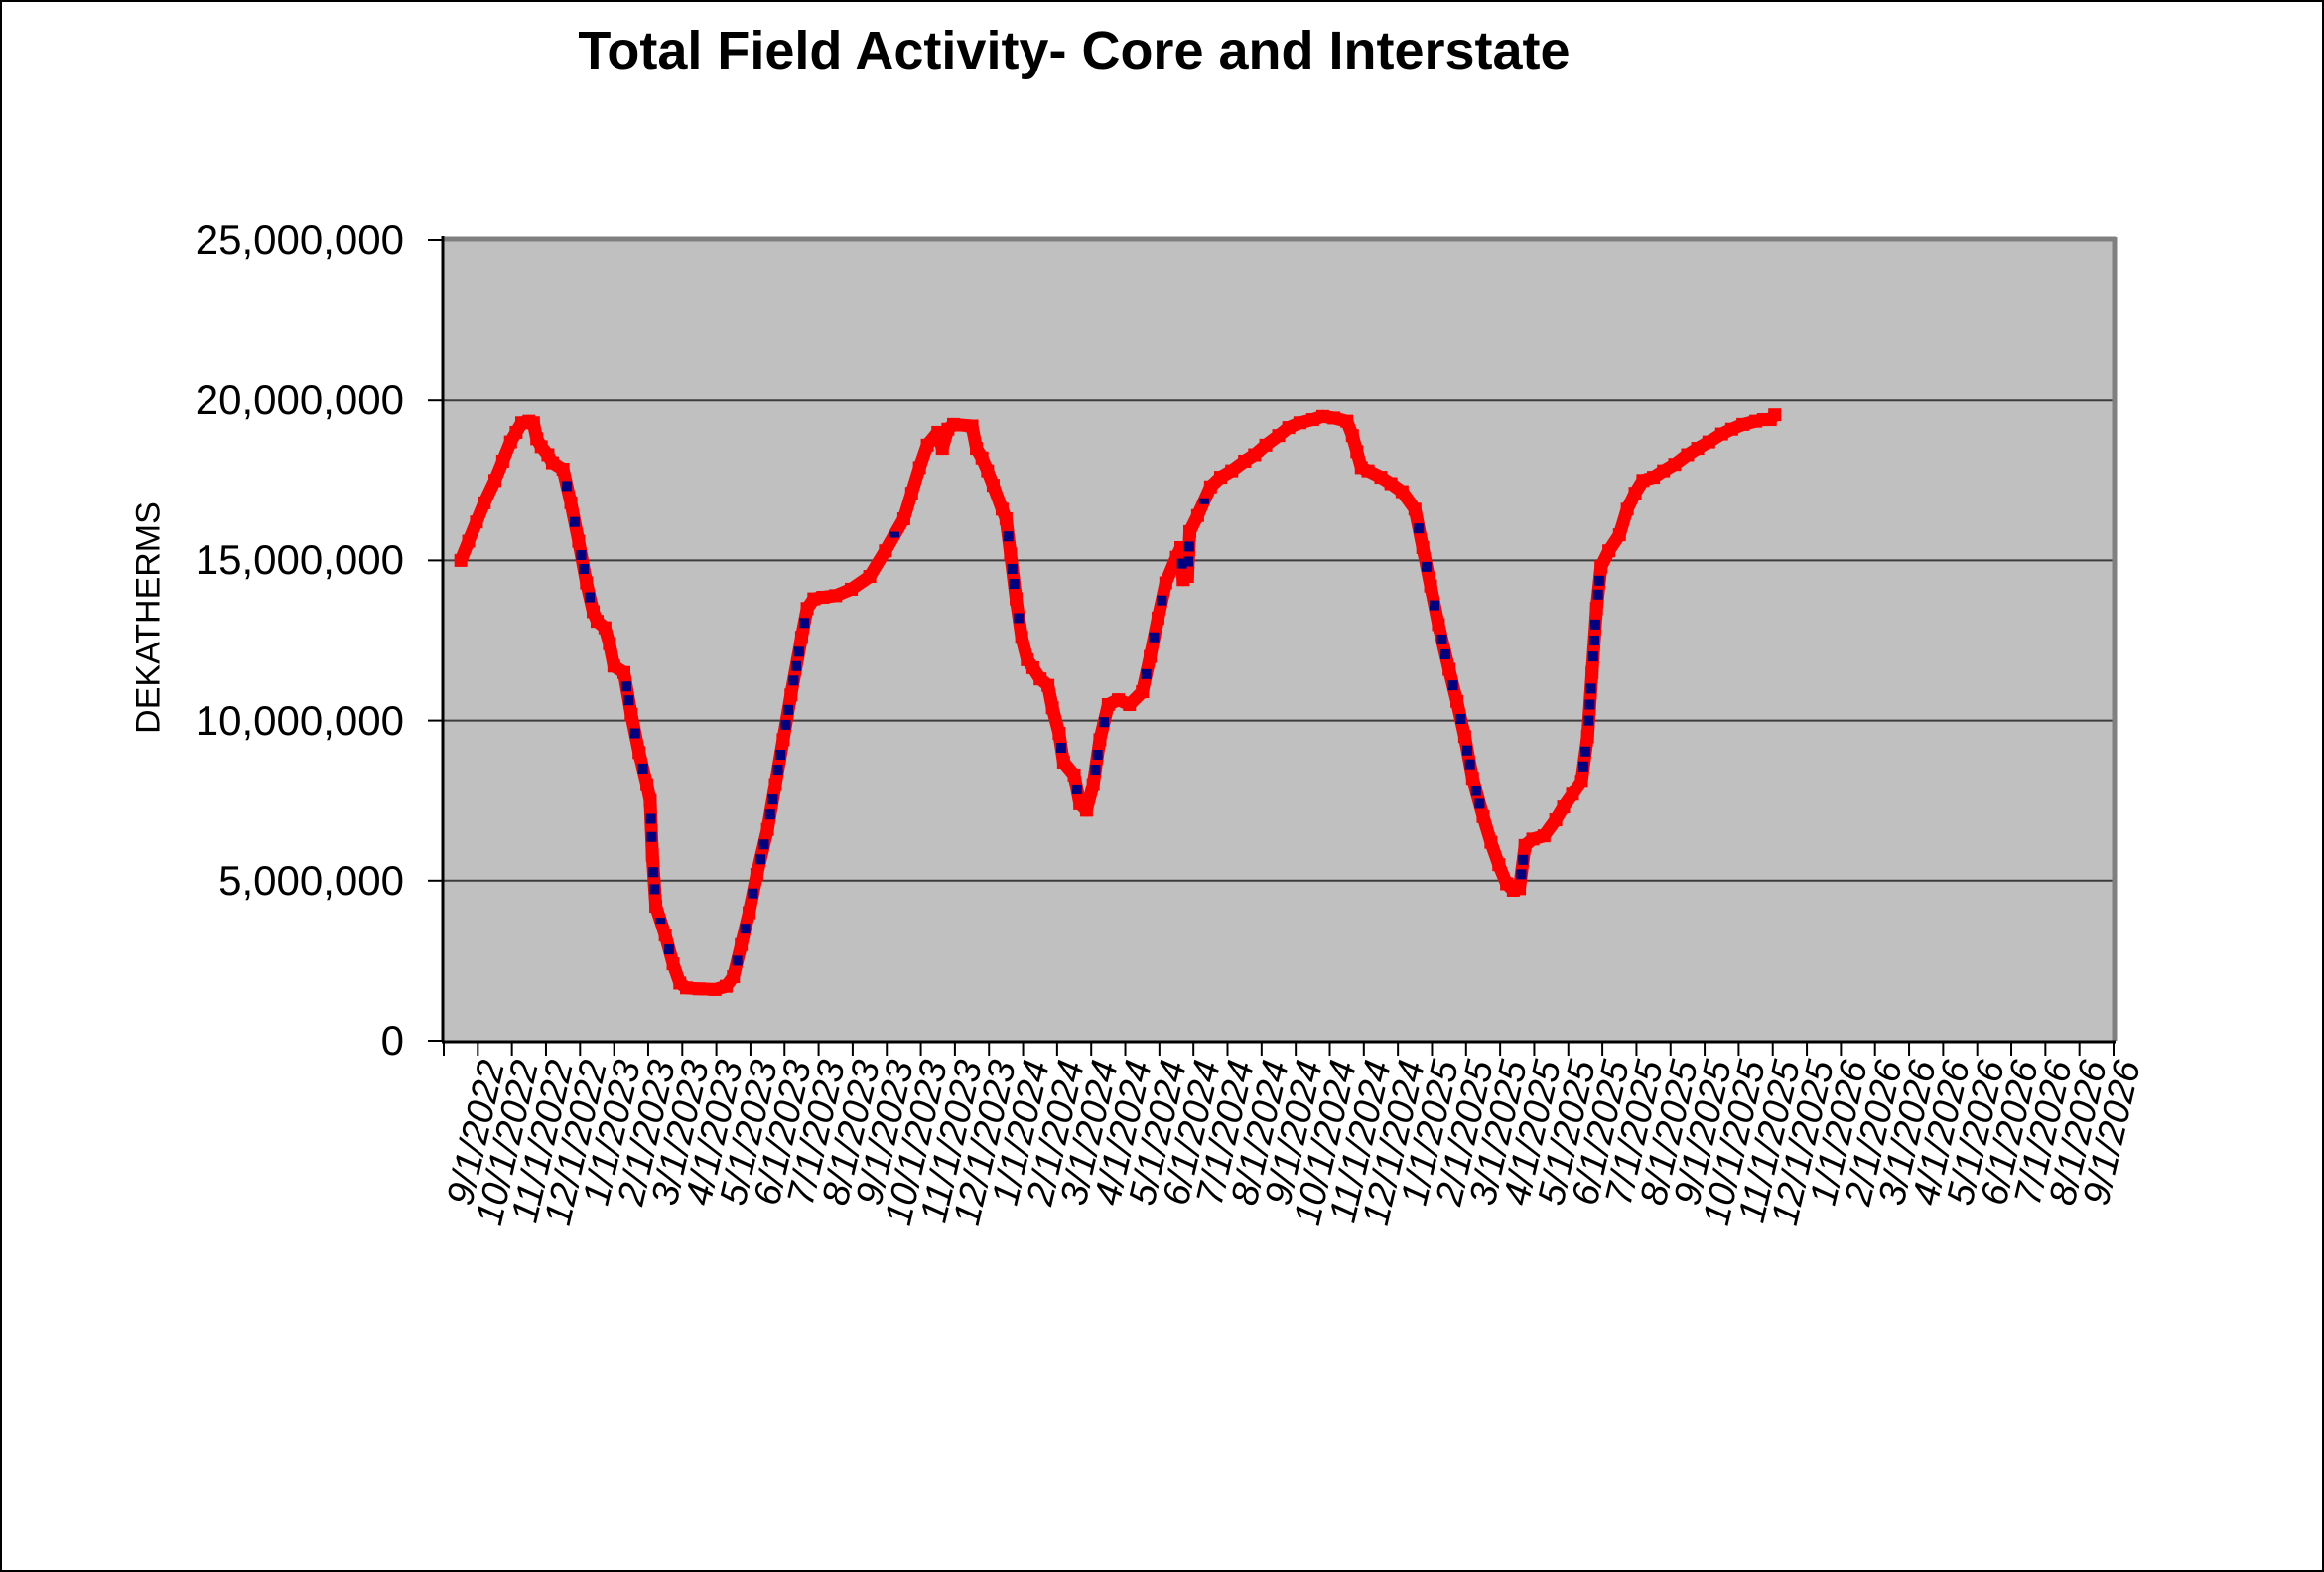 This screenshot has width=2324, height=1572. Describe the element at coordinates (299, 560) in the screenshot. I see `y-tick-label: 15,000,000` at that location.